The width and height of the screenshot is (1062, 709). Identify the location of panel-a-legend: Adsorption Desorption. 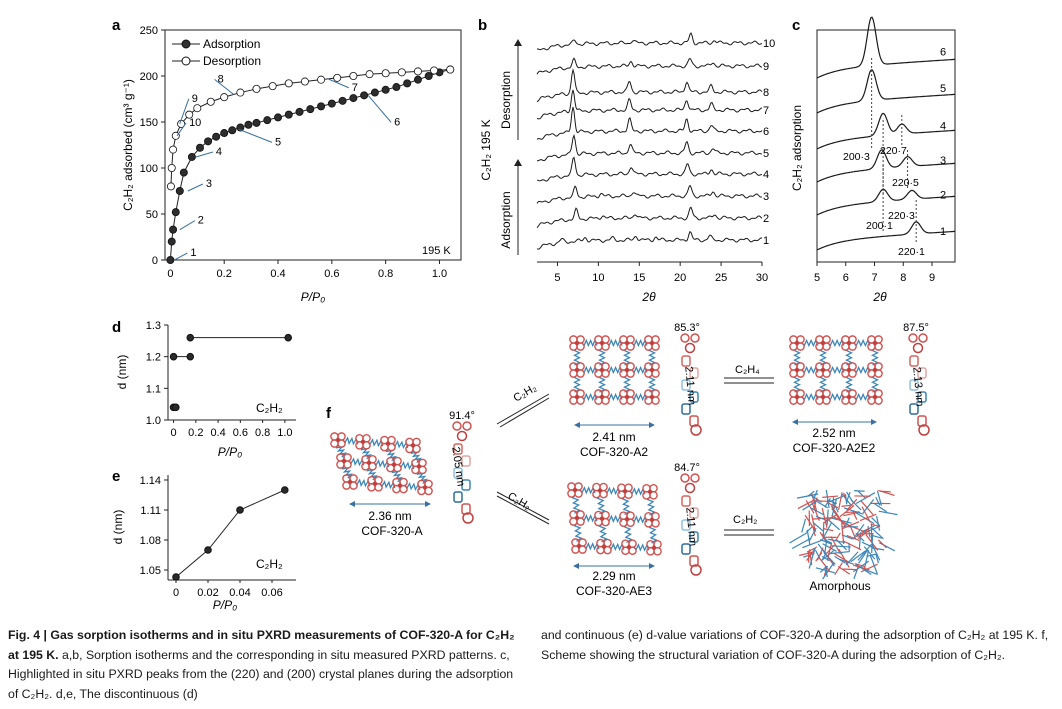
(216, 52).